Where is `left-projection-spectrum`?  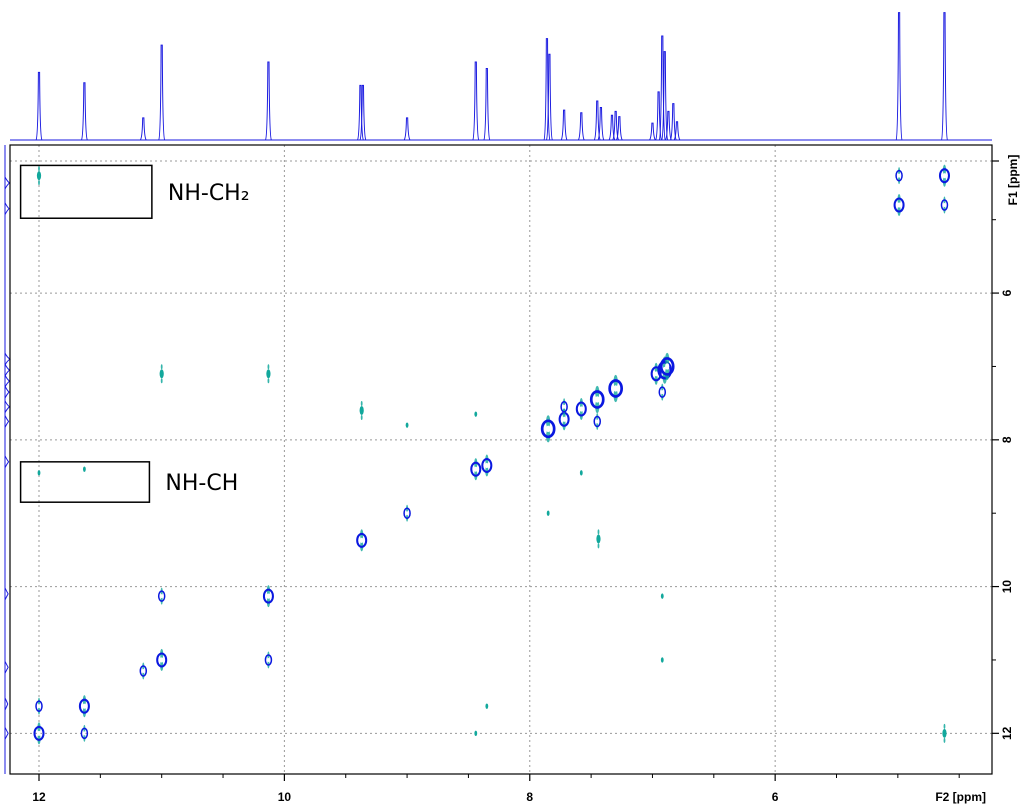
left-projection-spectrum is located at coordinates (7, 459).